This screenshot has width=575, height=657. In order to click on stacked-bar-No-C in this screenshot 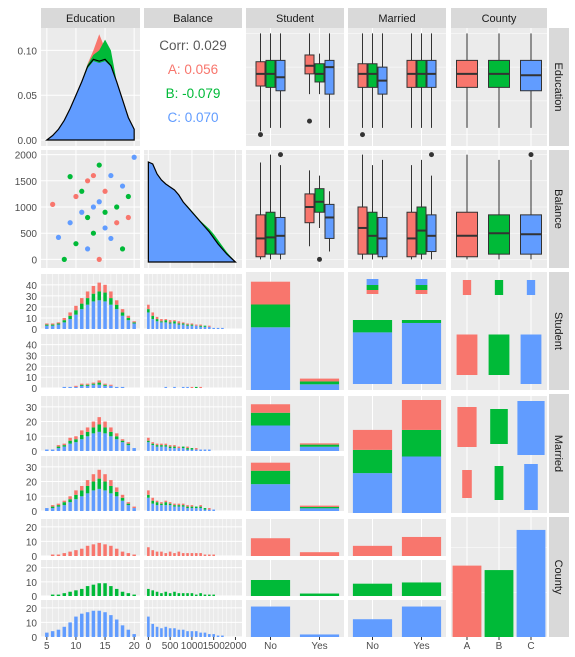, I will do `click(270, 621)`.